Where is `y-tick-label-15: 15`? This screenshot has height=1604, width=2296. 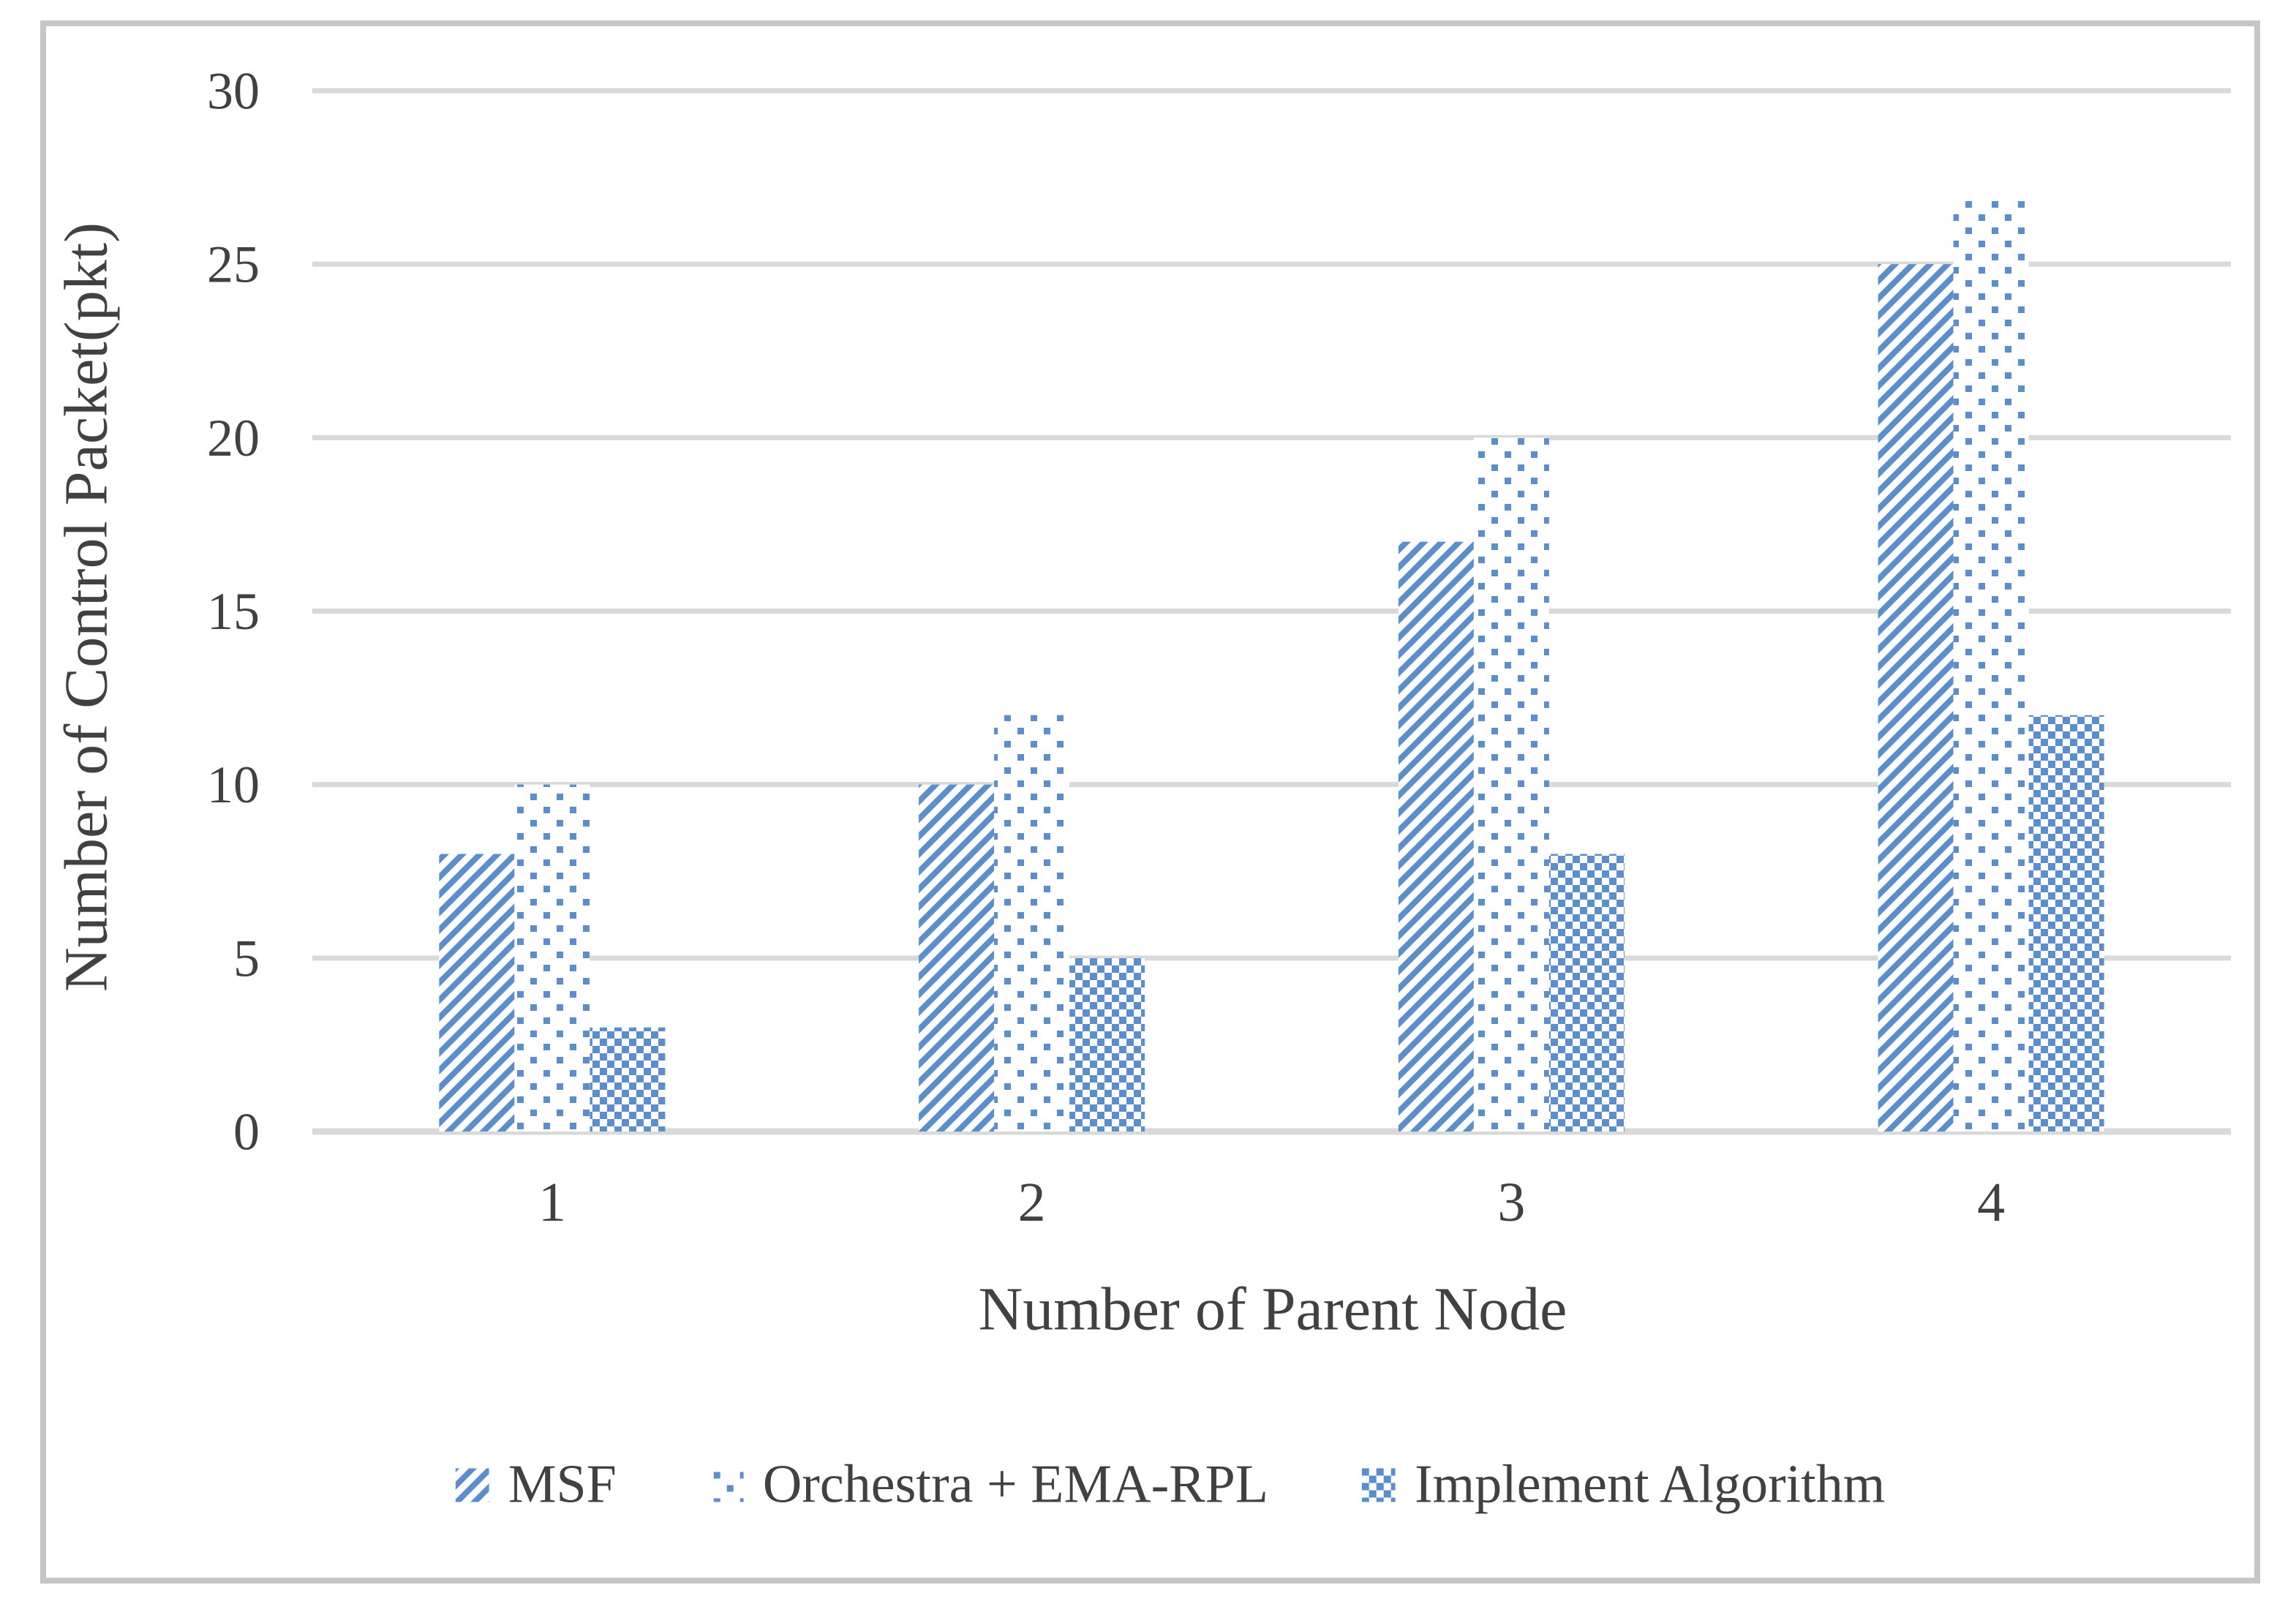 y-tick-label-15: 15 is located at coordinates (233, 611).